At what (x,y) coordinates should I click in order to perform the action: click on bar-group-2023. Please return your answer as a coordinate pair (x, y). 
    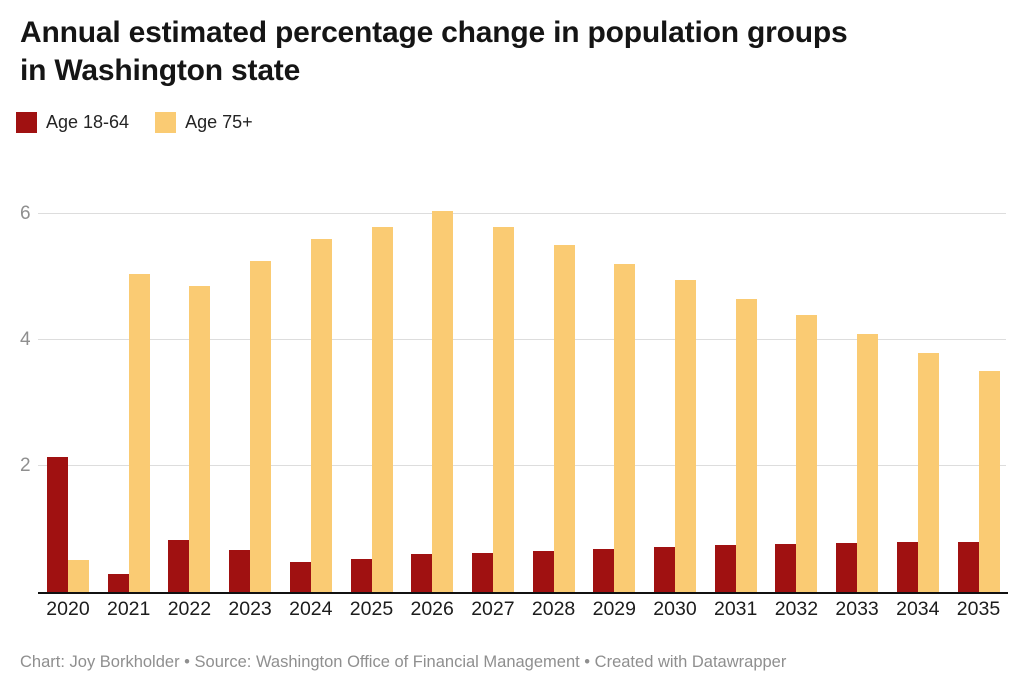
    Looking at the image, I should click on (250, 389).